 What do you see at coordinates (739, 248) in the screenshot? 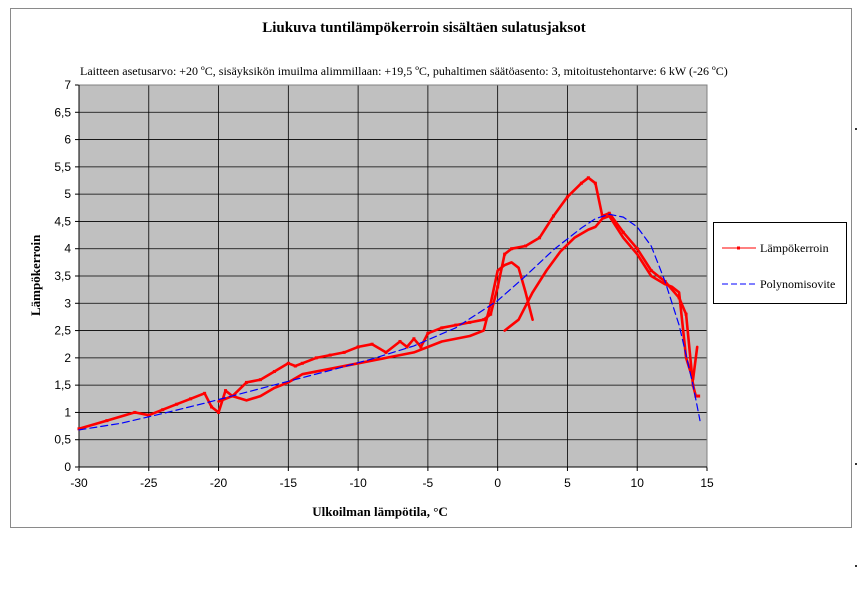
I see `legend-swatch-solid` at bounding box center [739, 248].